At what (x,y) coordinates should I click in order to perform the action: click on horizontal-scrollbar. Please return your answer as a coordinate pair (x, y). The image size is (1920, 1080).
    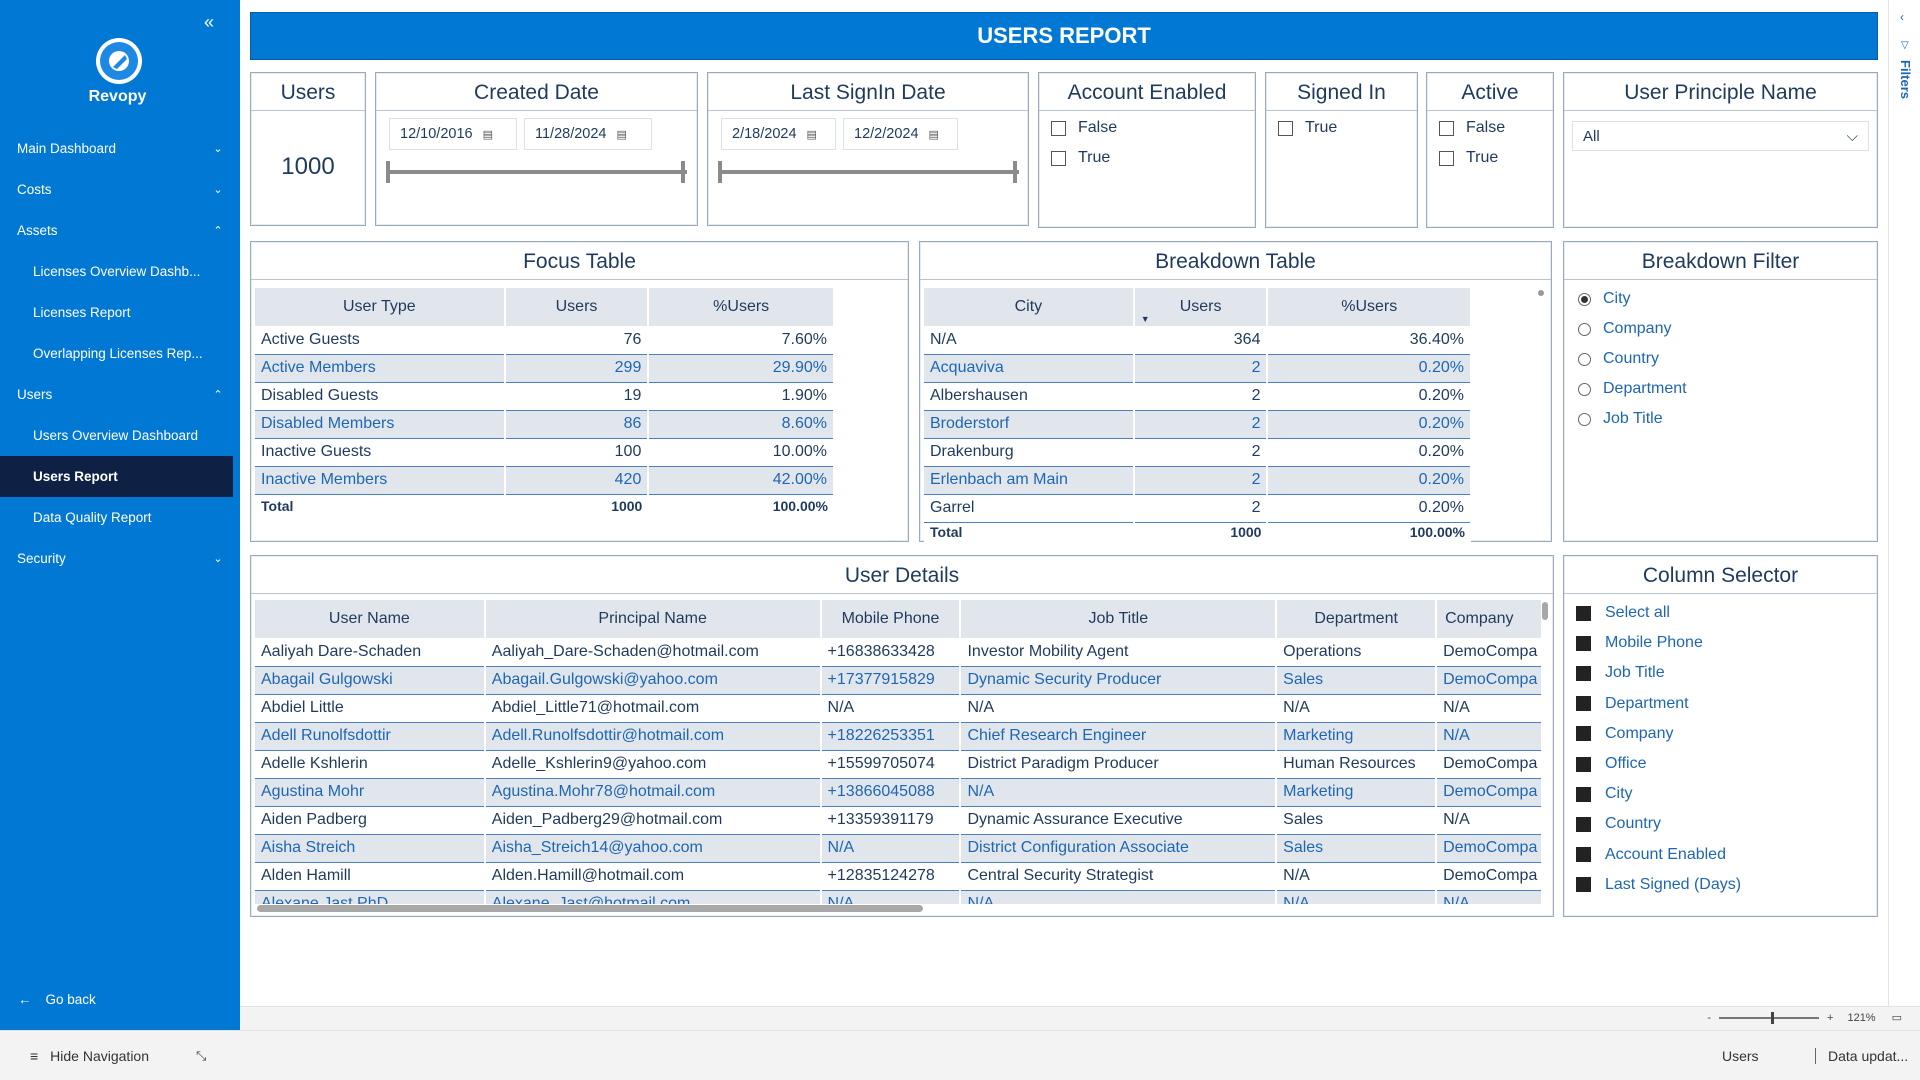
    Looking at the image, I should click on (590, 908).